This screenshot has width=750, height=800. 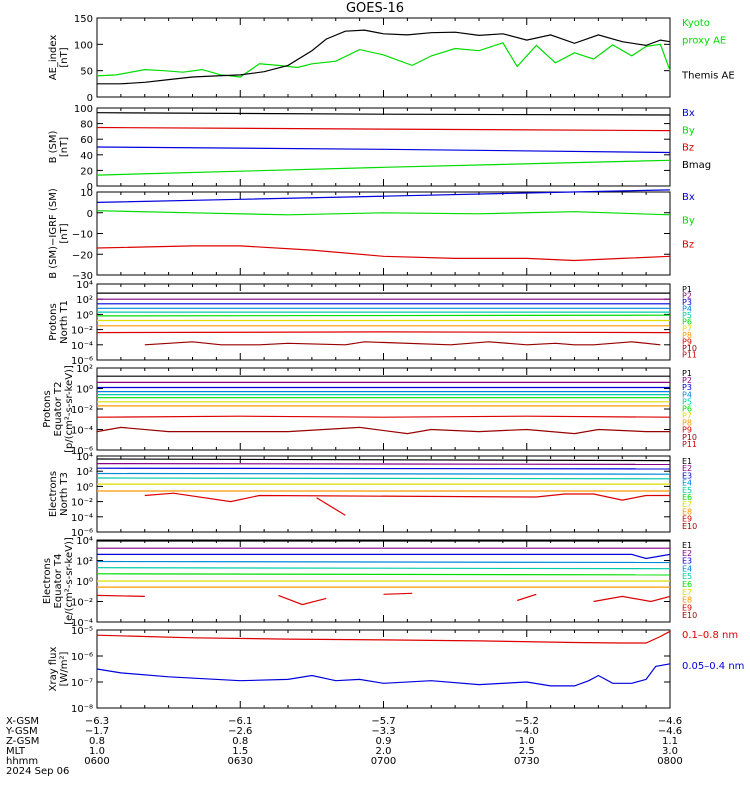 What do you see at coordinates (687, 561) in the screenshot?
I see `legend-entry-e_t4: E3` at bounding box center [687, 561].